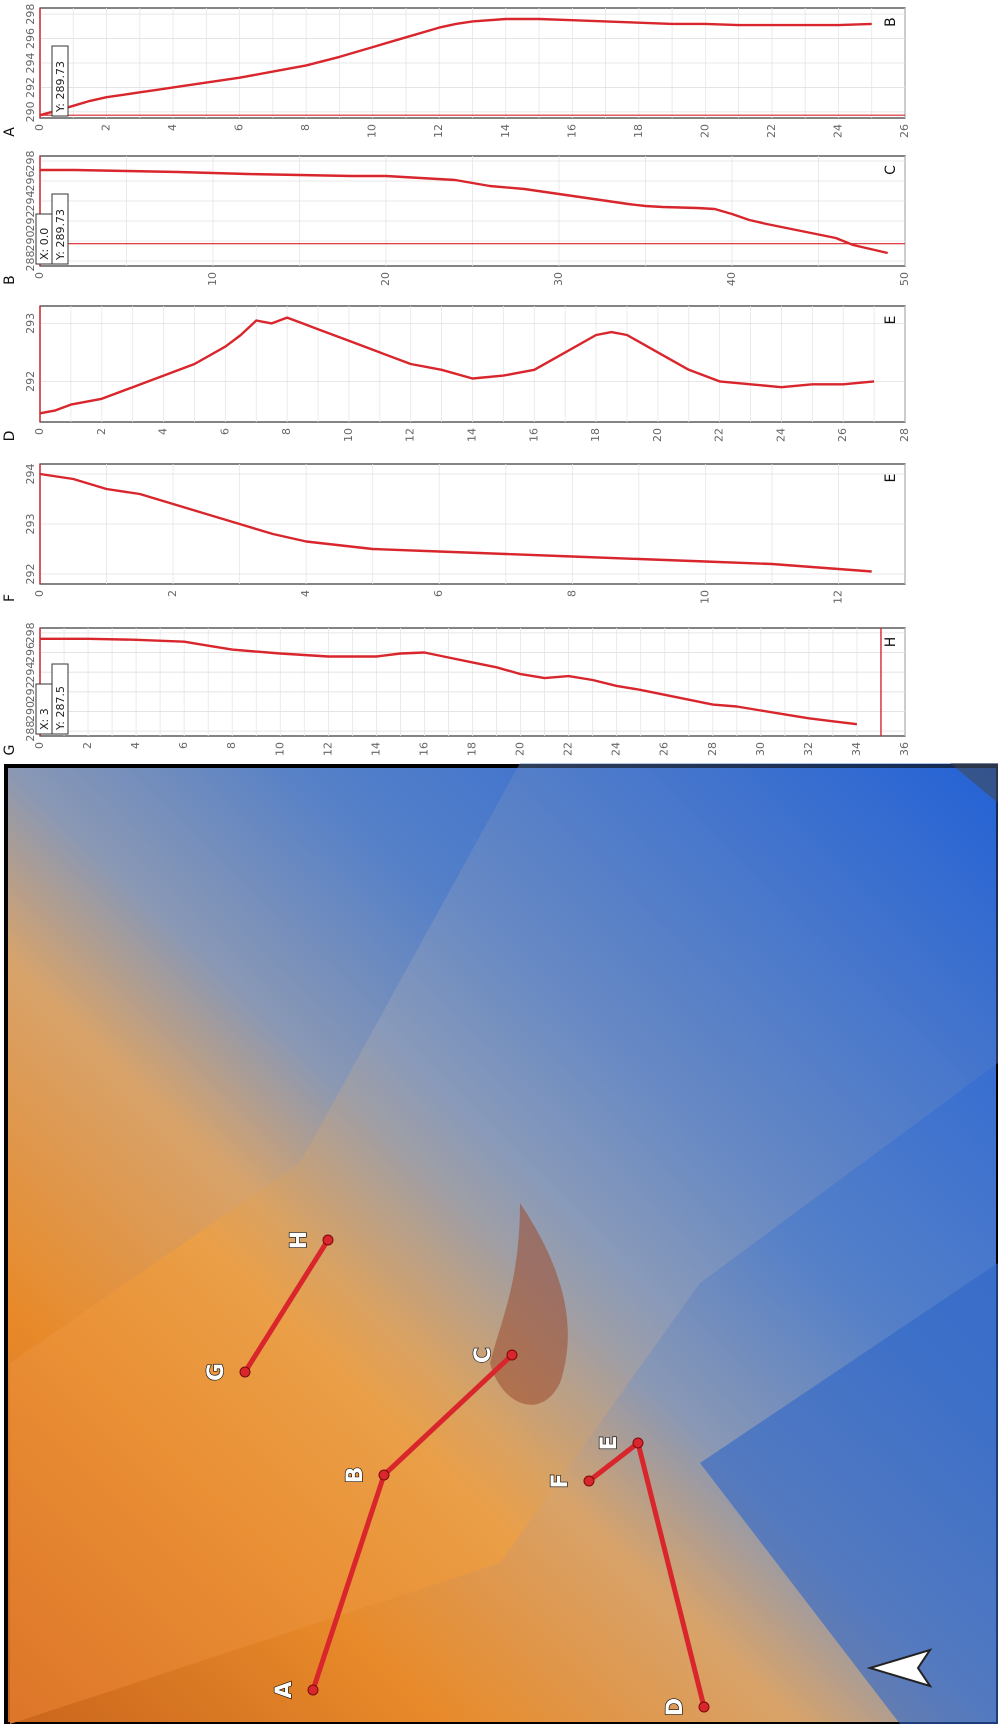  Describe the element at coordinates (842, 435) in the screenshot. I see `chart-2-xtick-label: 26` at that location.